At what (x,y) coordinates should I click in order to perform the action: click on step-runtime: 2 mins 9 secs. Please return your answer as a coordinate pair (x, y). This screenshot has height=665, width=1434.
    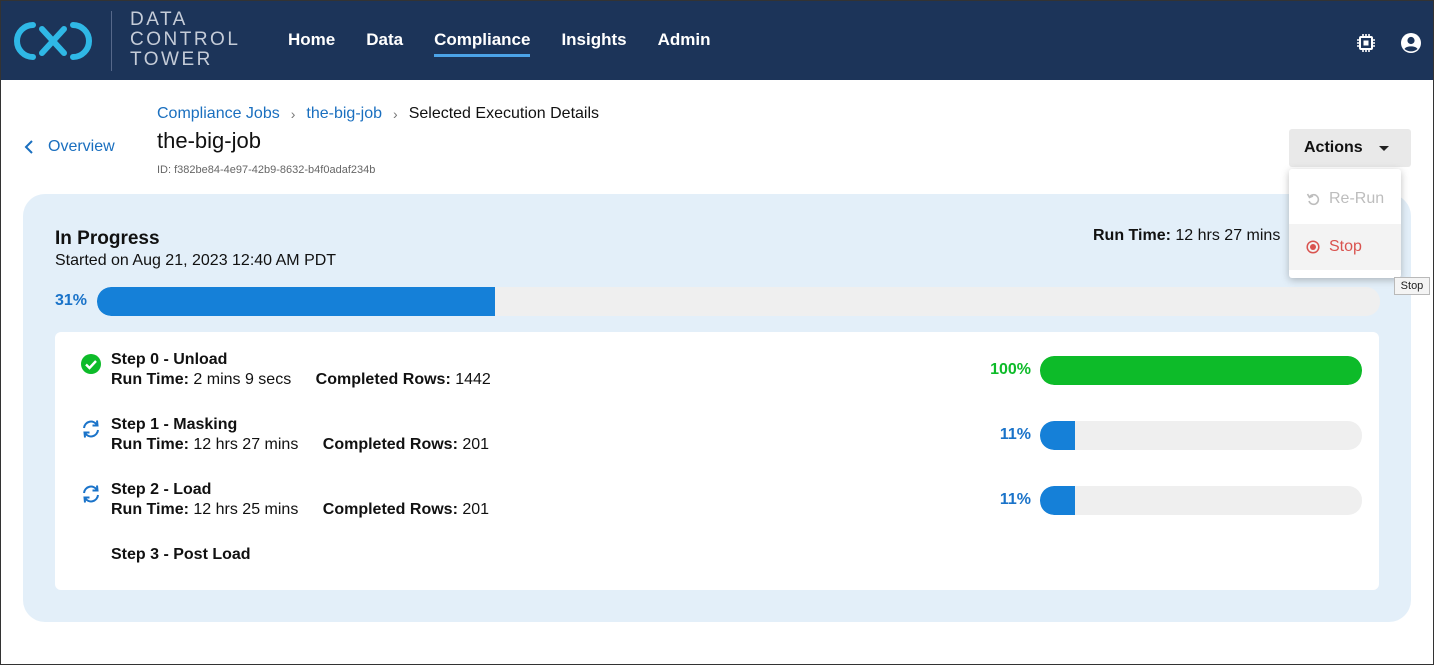
    Looking at the image, I should click on (242, 379).